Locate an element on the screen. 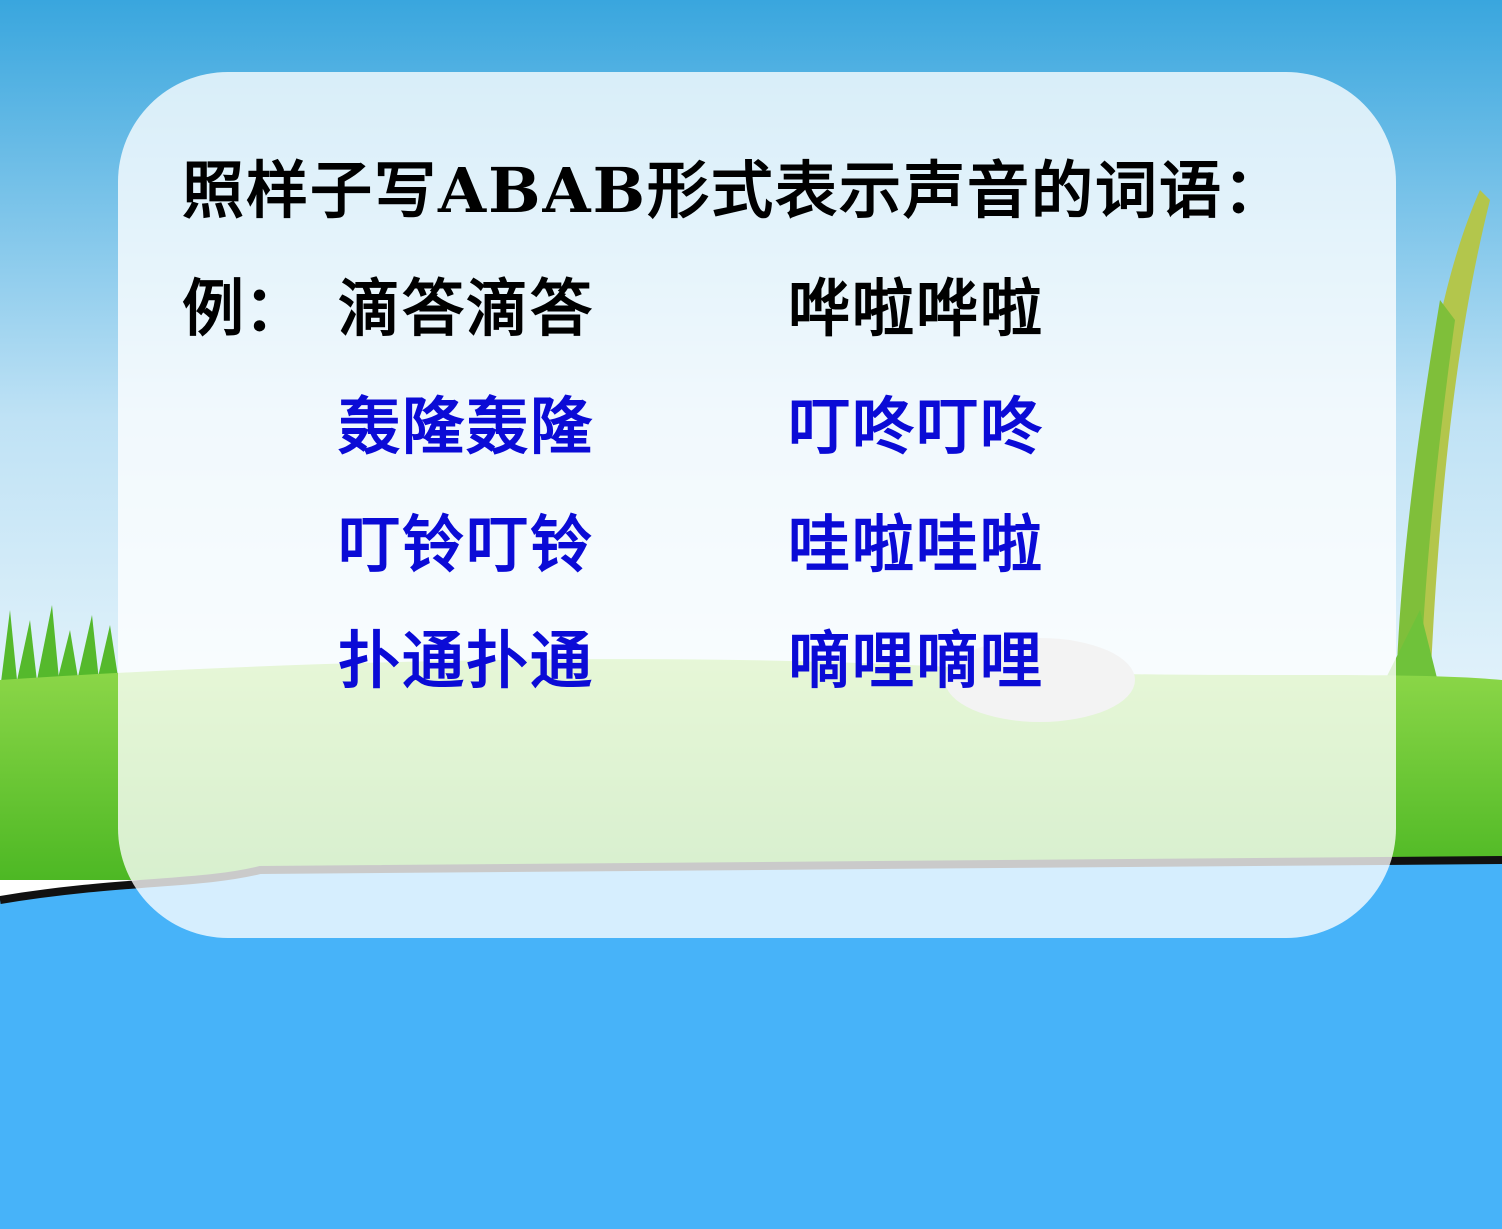 The height and width of the screenshot is (1229, 1502). example-word-1: 滴答滴答 is located at coordinates (466, 308).